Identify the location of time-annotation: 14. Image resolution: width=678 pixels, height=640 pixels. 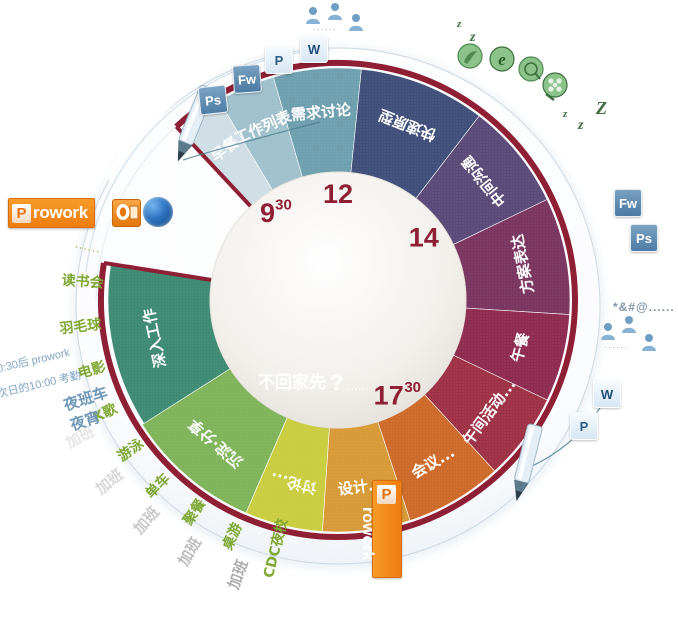
(424, 238).